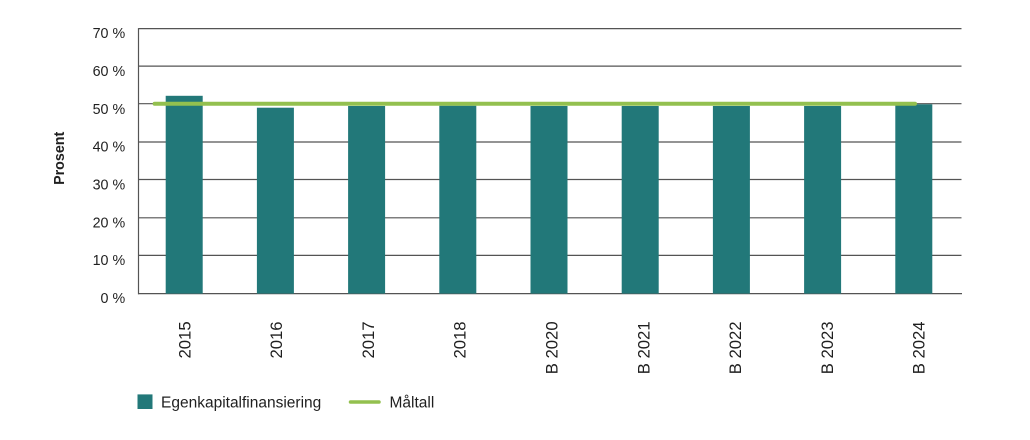 Image resolution: width=1030 pixels, height=440 pixels. What do you see at coordinates (109, 34) in the screenshot?
I see `svg-text: 70 %` at bounding box center [109, 34].